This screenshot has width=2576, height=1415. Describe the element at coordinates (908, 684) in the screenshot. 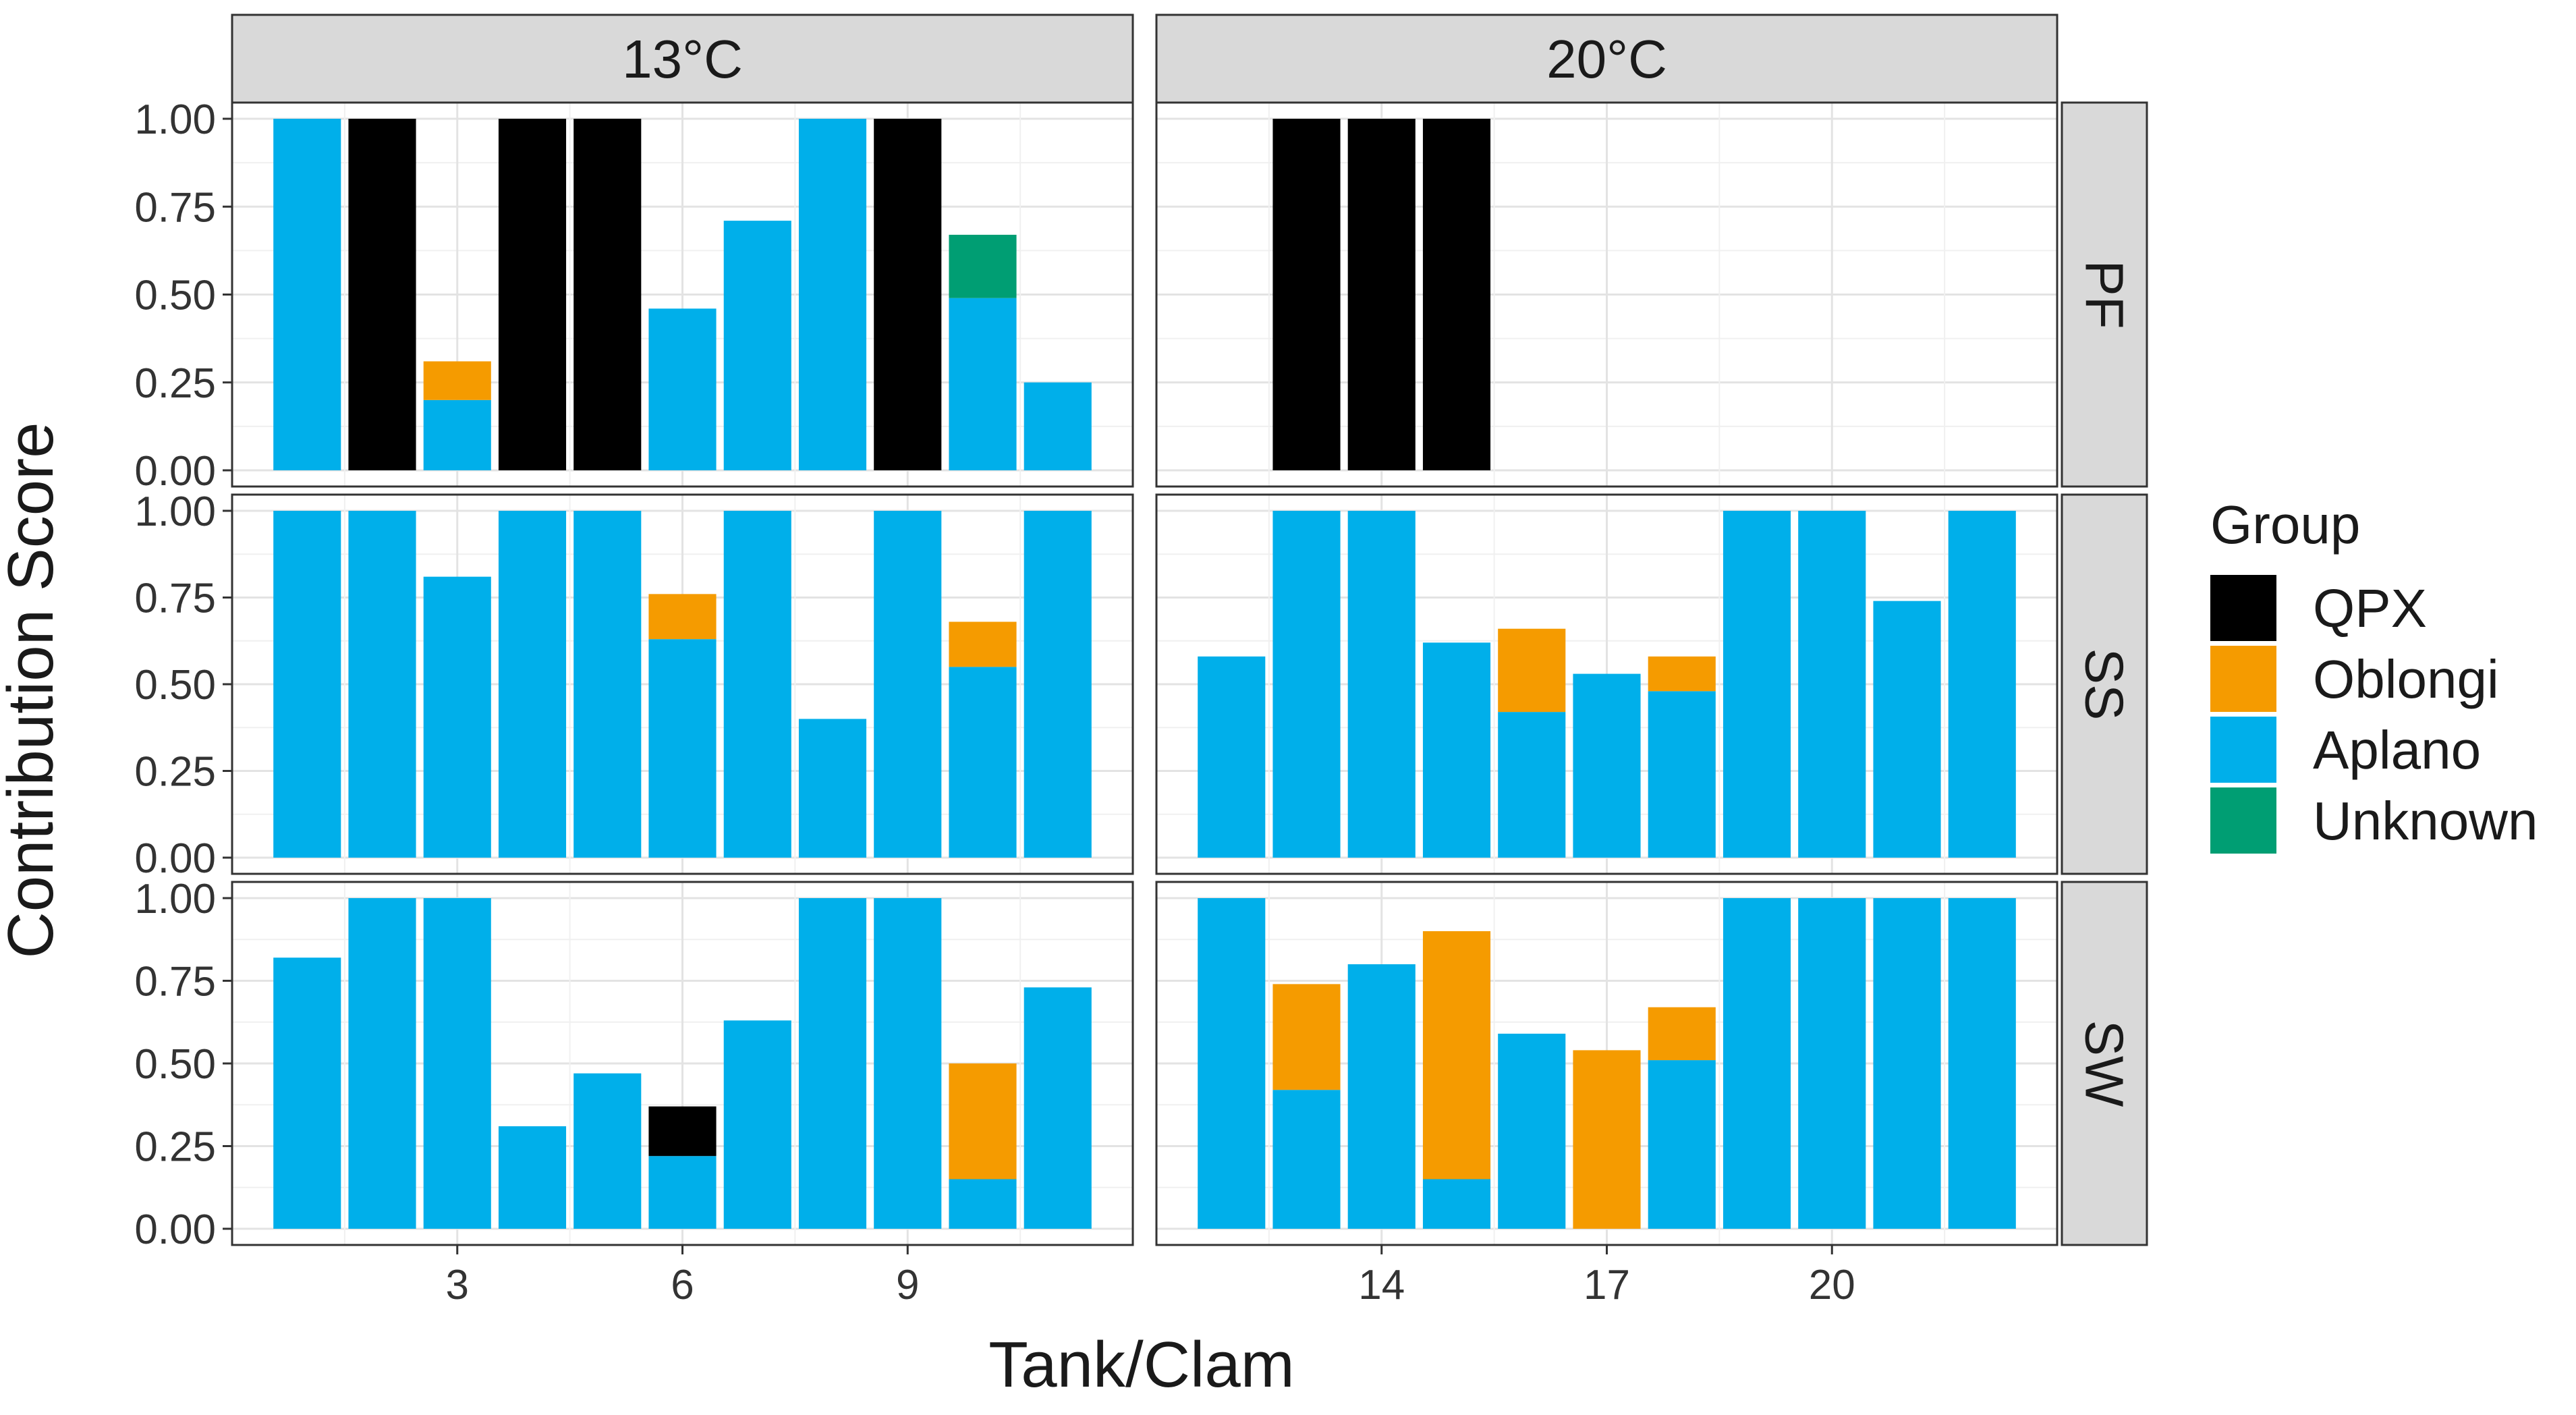

I see `bar-SS-9-aplano` at that location.